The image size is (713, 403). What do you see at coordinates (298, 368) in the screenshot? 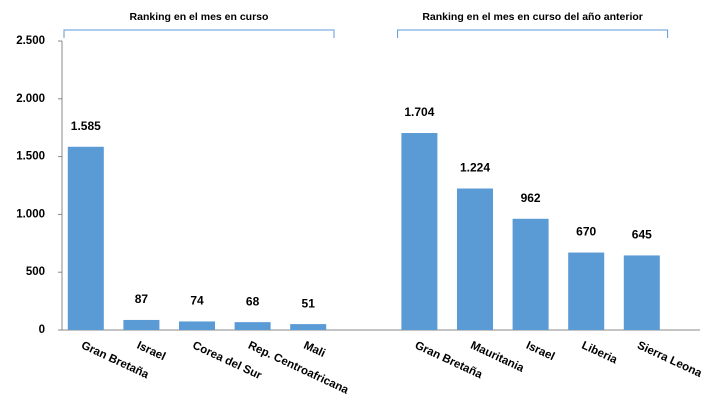
I see `x-tick-label: Rep. Centroafricana` at bounding box center [298, 368].